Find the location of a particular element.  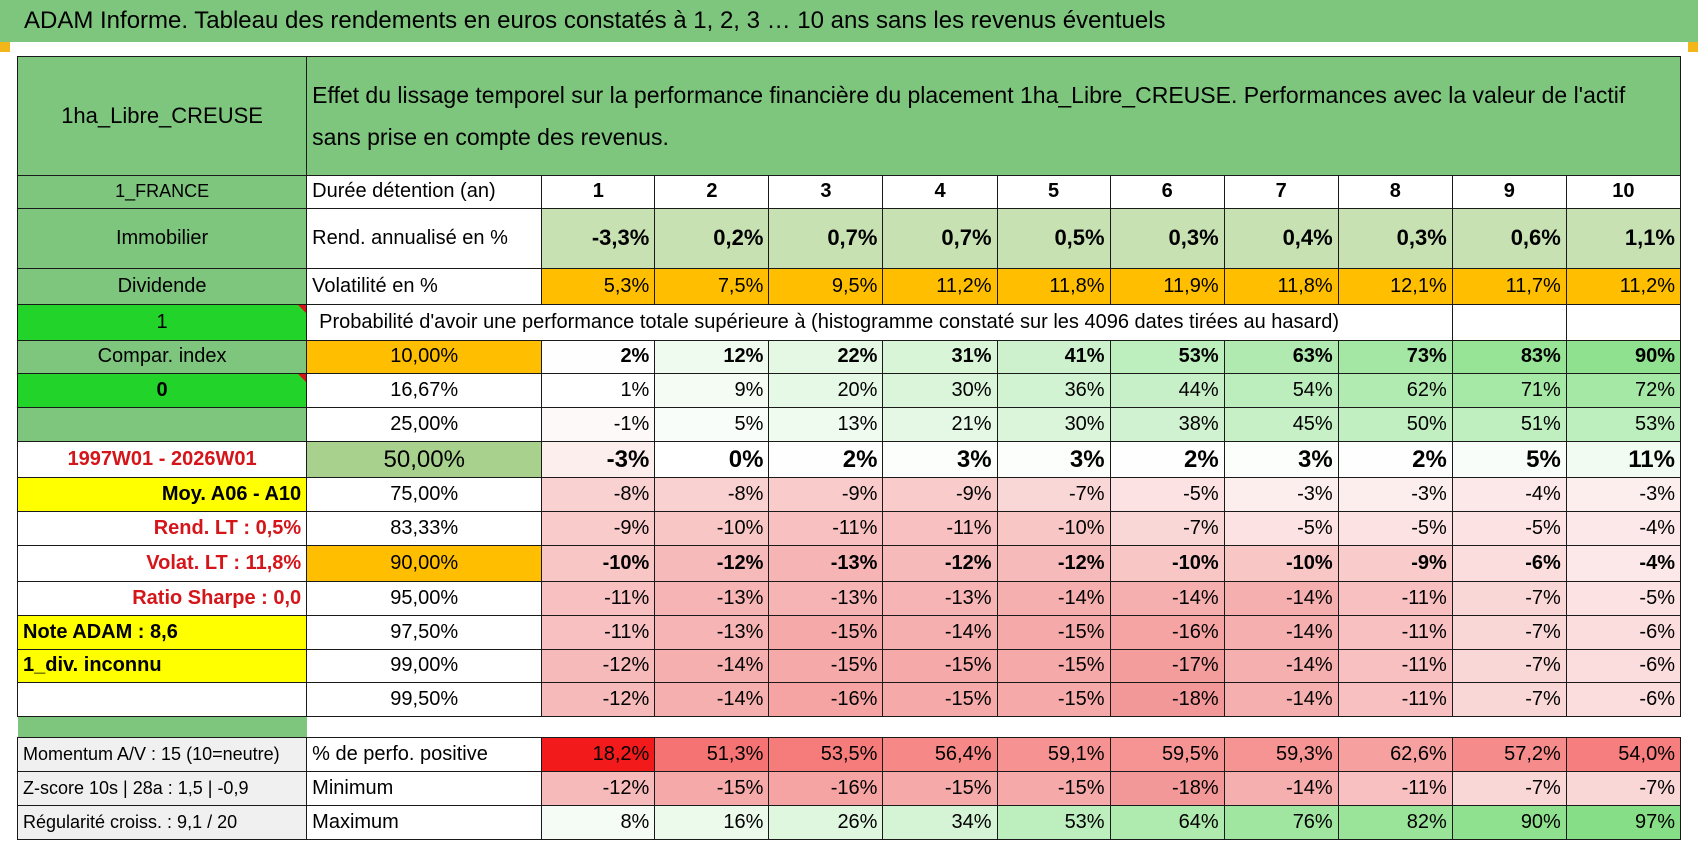

probability-value: 11% is located at coordinates (1623, 460).